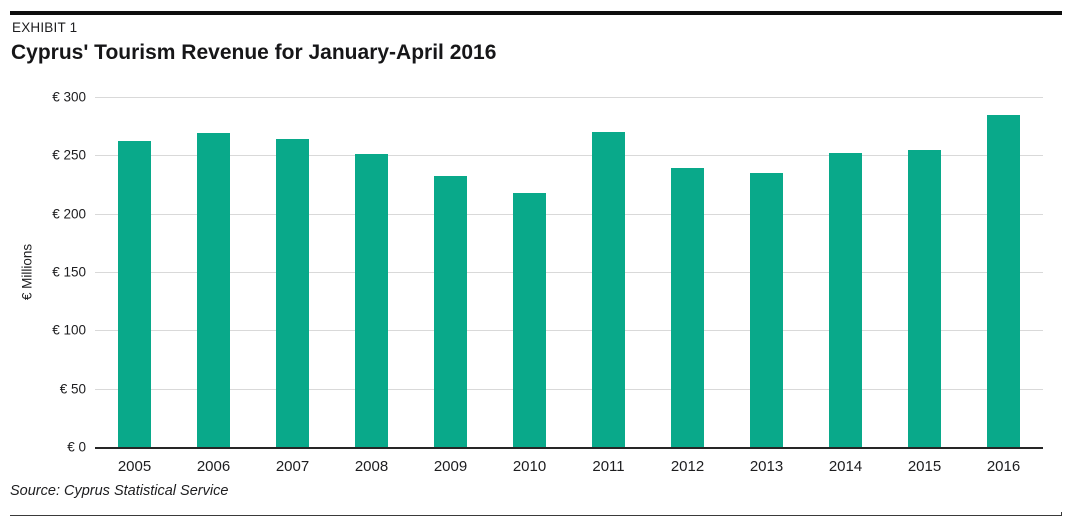 The height and width of the screenshot is (527, 1085). I want to click on bar-slot-2010, so click(529, 272).